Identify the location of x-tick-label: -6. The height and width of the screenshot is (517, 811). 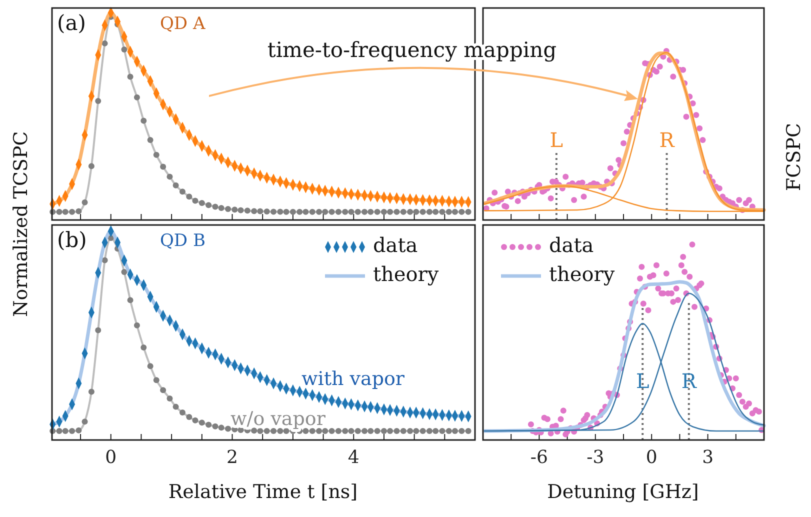
(539, 457).